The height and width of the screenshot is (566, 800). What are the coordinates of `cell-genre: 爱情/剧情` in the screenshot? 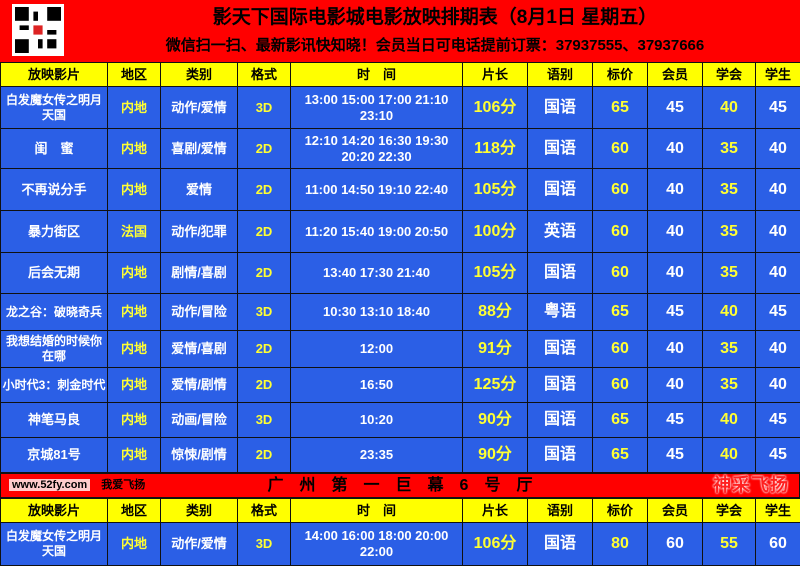 It's located at (199, 385).